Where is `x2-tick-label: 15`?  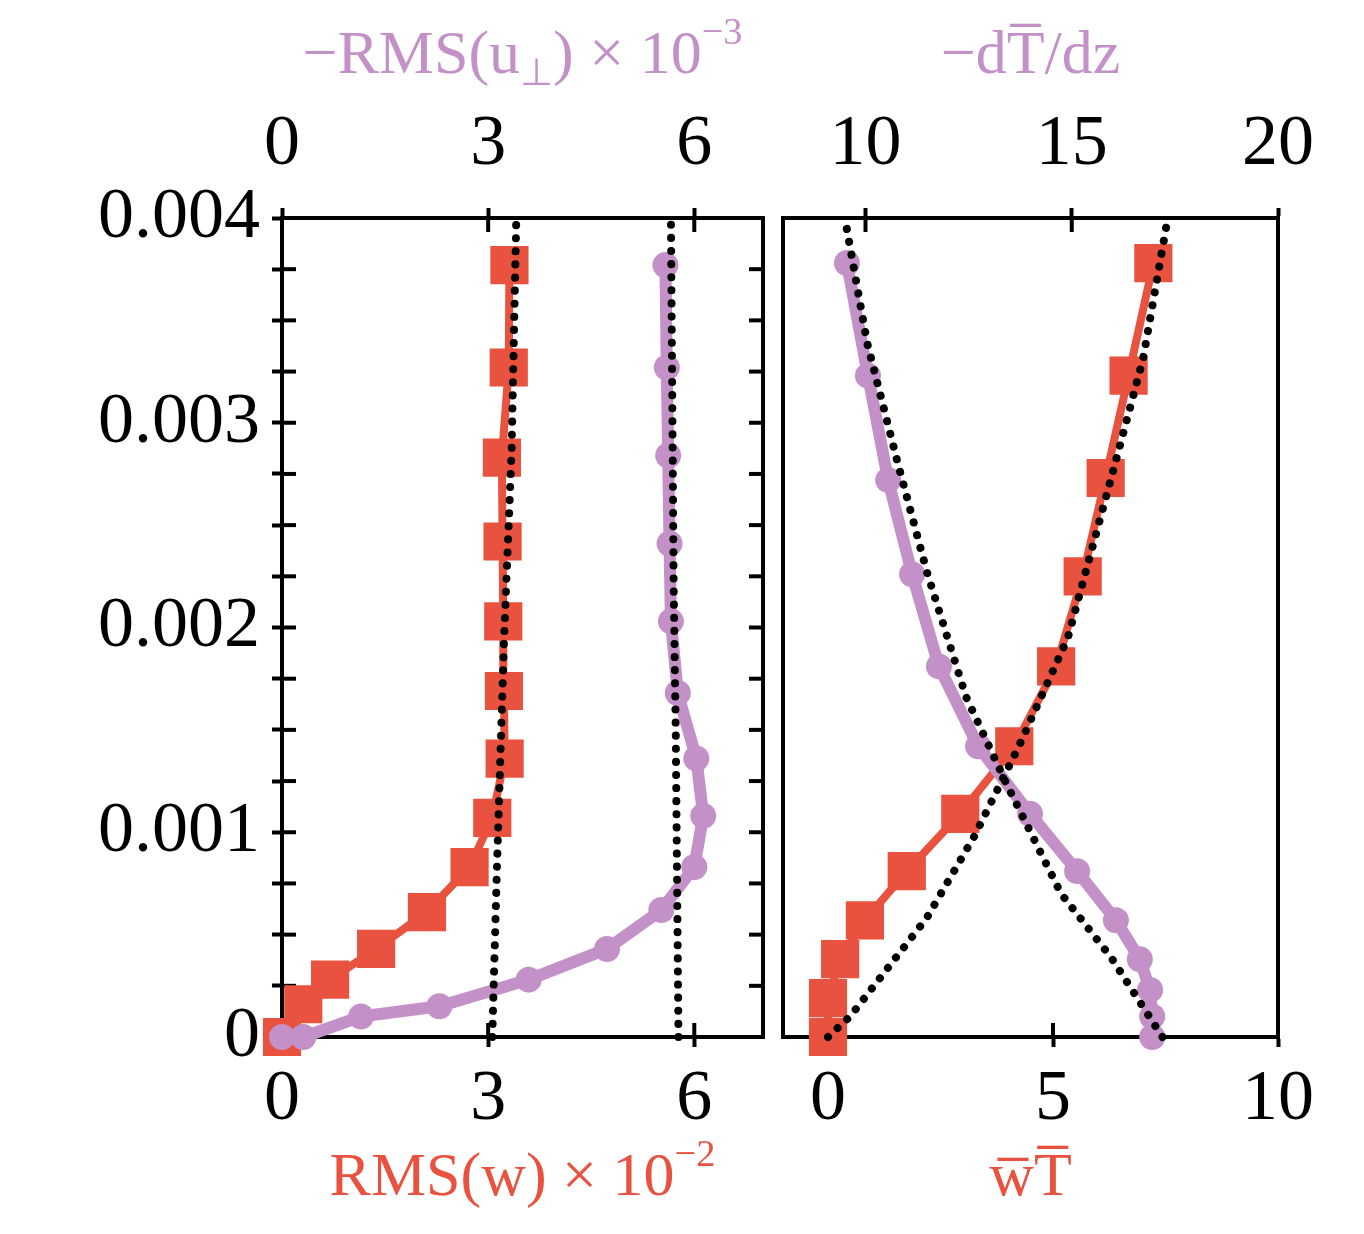
x2-tick-label: 15 is located at coordinates (1071, 139).